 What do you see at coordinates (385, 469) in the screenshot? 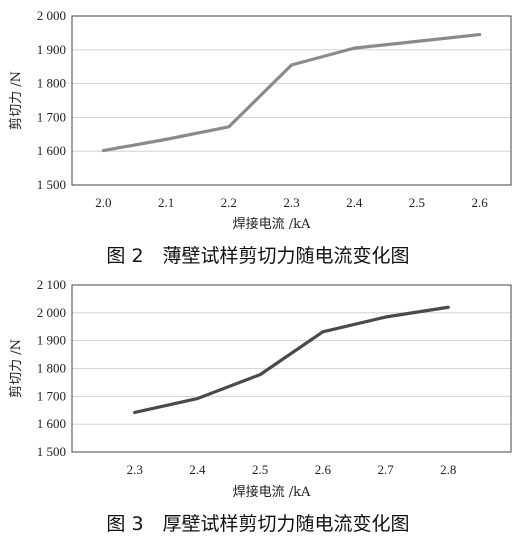
I see `x-tick-label: 2.7` at bounding box center [385, 469].